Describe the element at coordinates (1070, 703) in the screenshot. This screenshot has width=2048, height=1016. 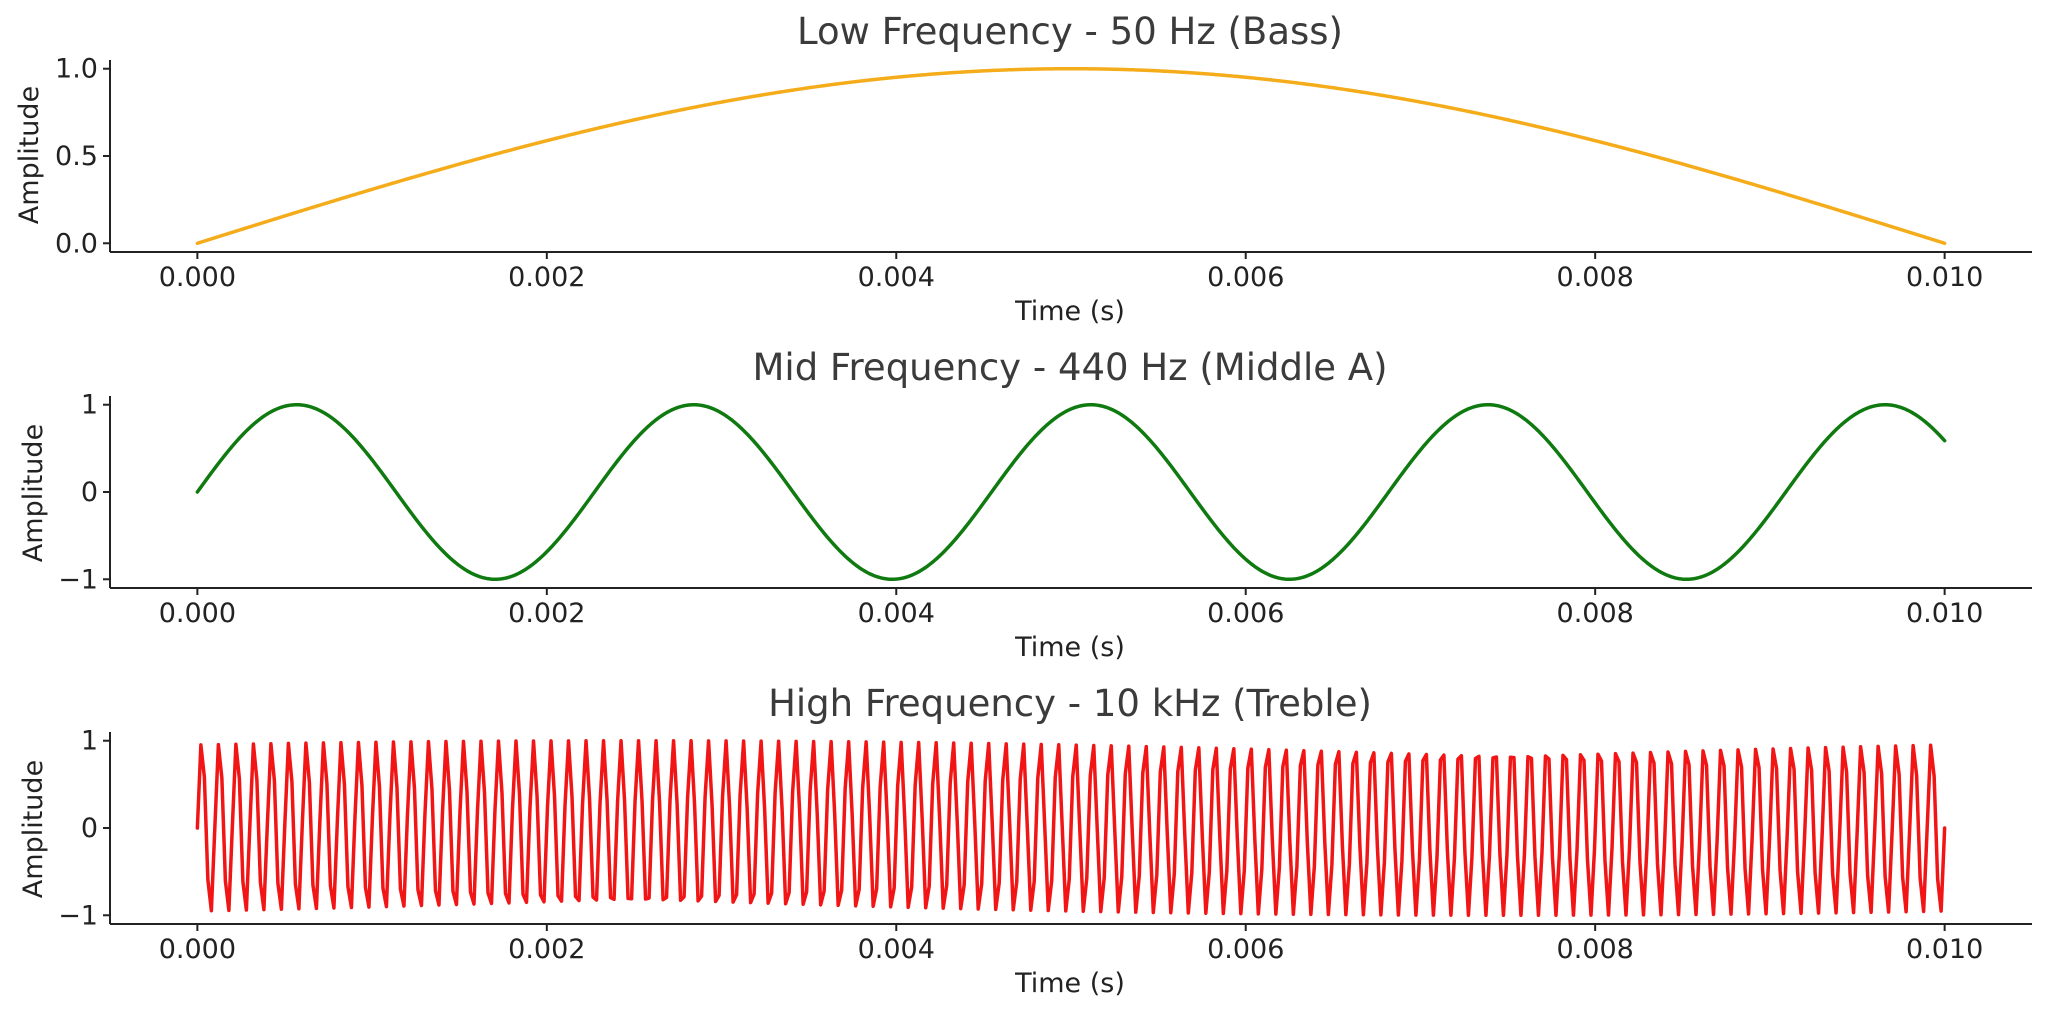
I see `chart-title: High Frequency - 10 kHz (Treble)` at that location.